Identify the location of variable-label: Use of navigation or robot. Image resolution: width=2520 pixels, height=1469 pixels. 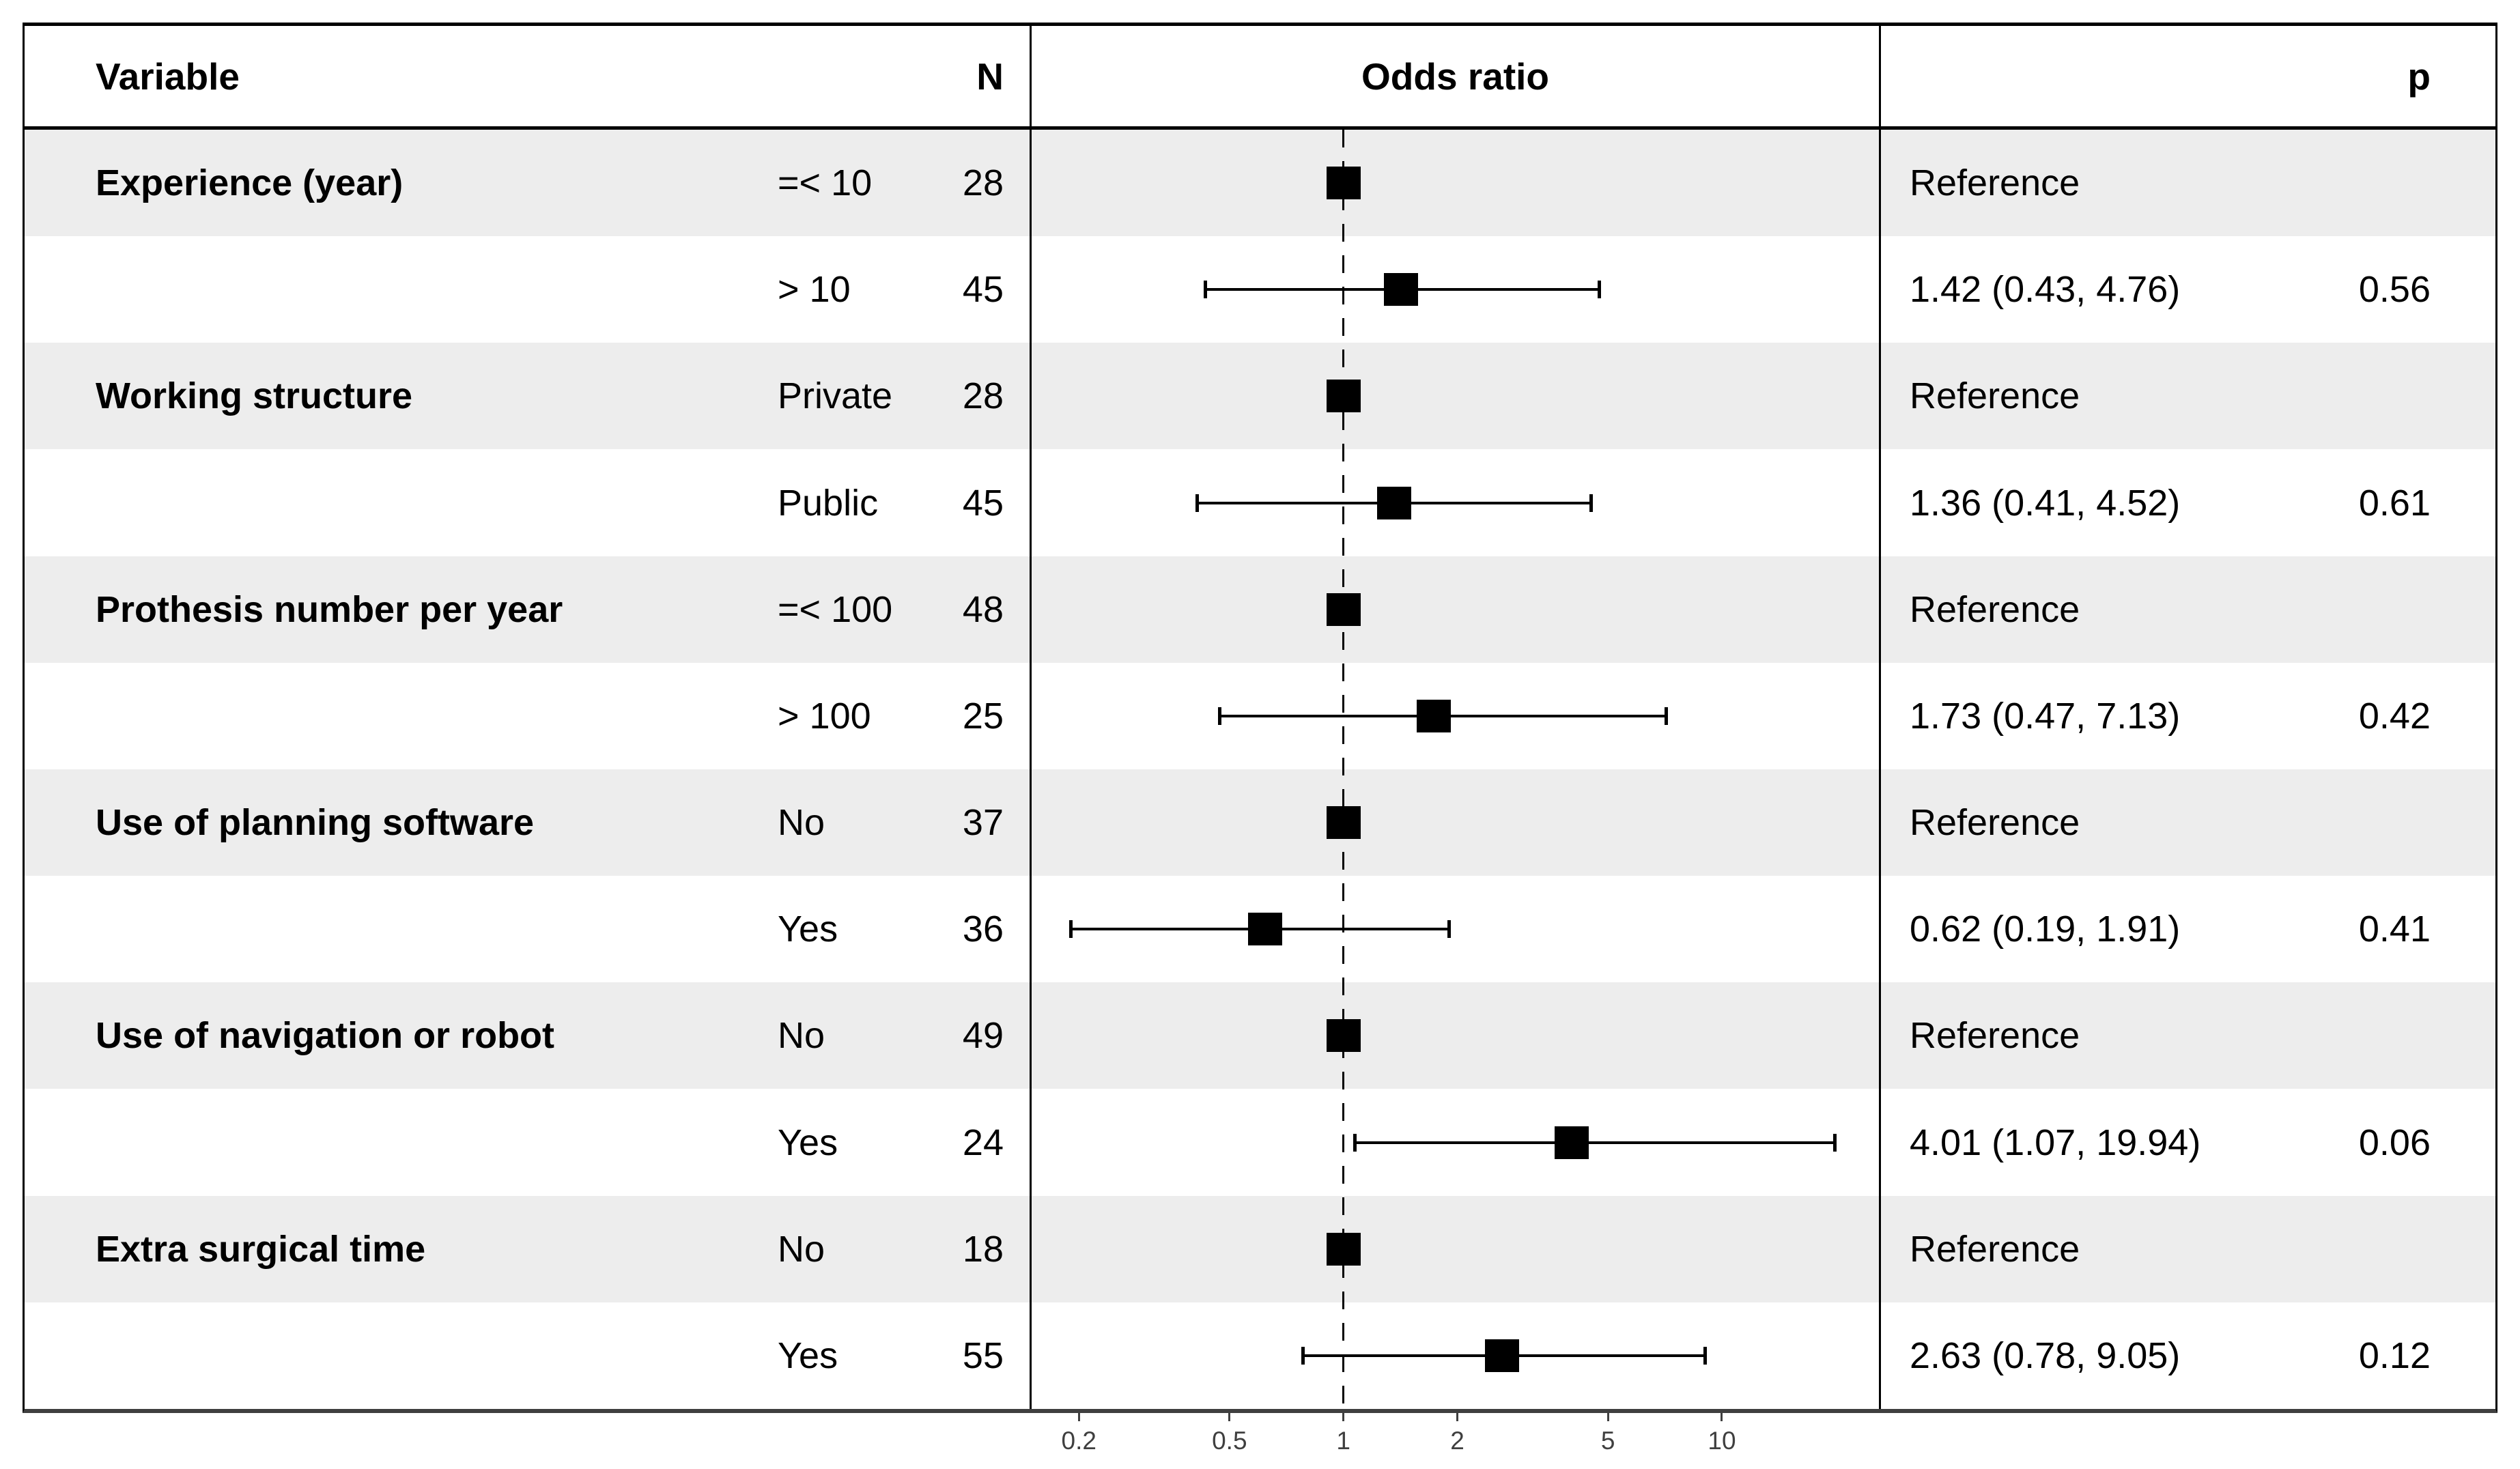
(325, 1036).